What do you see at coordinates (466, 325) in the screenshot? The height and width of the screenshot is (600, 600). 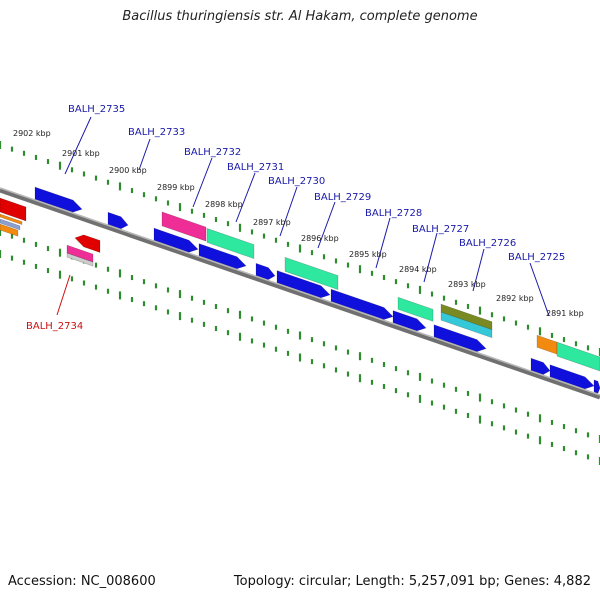 I see `feature-cyan` at bounding box center [466, 325].